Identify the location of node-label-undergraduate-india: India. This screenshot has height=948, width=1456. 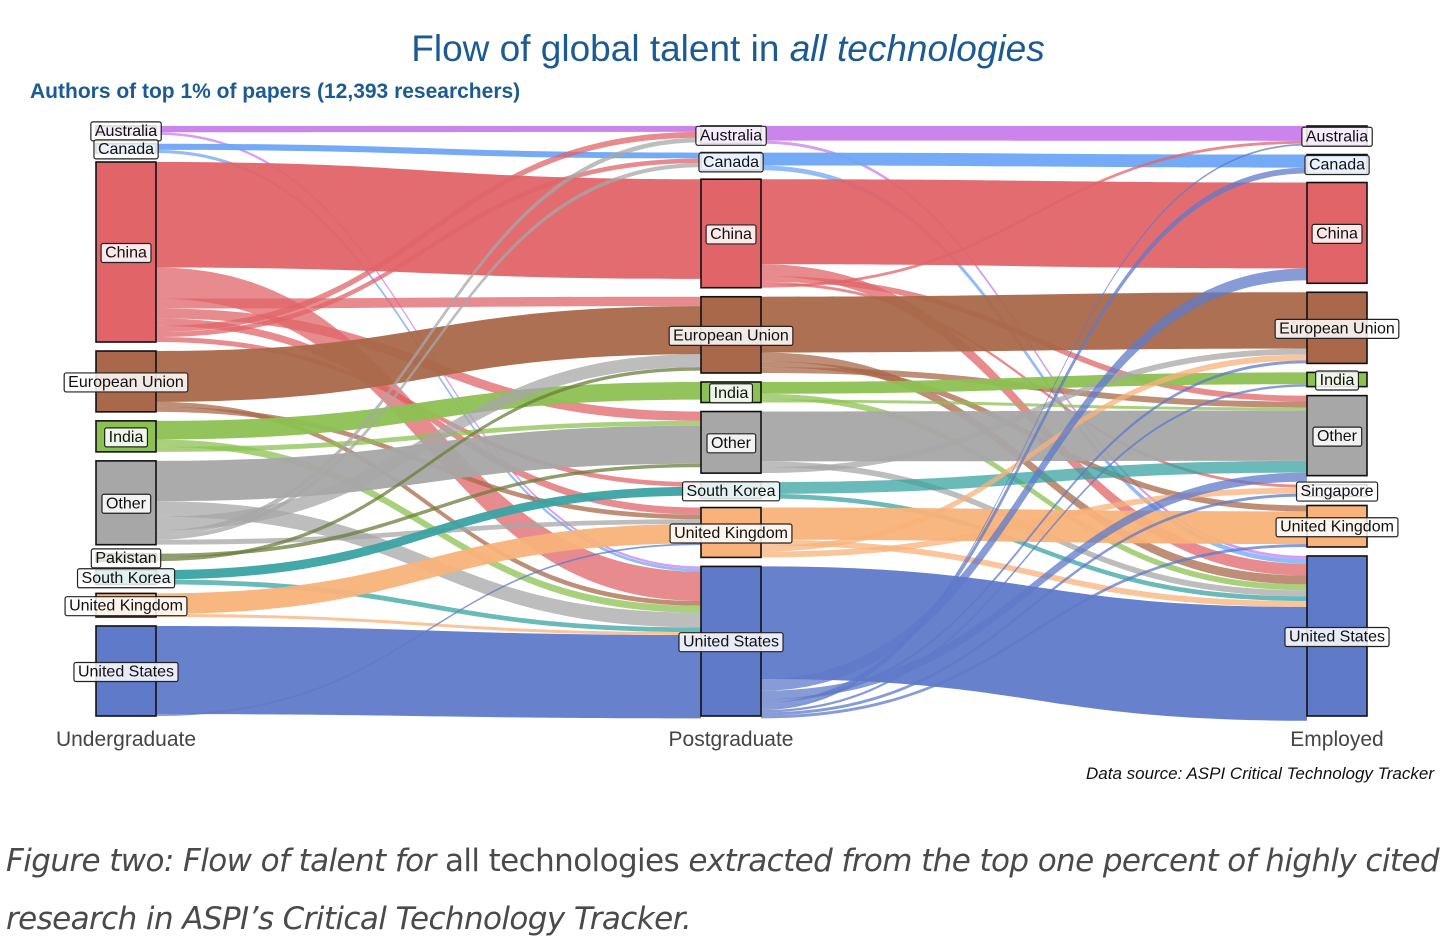
(126, 437).